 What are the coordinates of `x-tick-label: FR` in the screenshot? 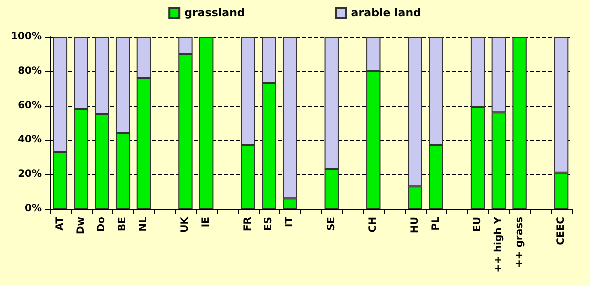 It's located at (248, 224).